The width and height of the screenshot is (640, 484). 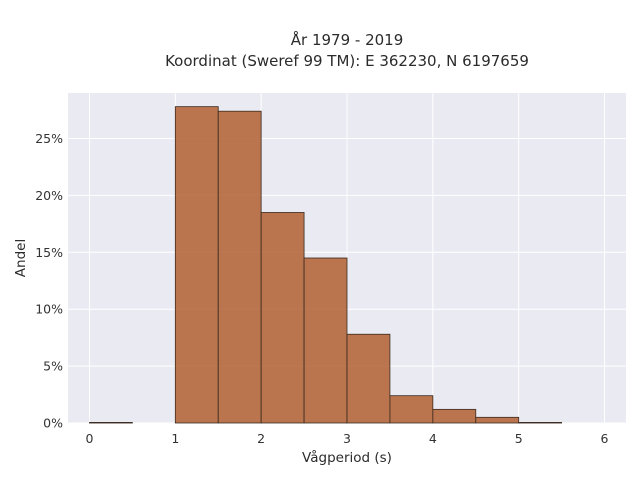 What do you see at coordinates (519, 438) in the screenshot?
I see `x-tick-label: 5` at bounding box center [519, 438].